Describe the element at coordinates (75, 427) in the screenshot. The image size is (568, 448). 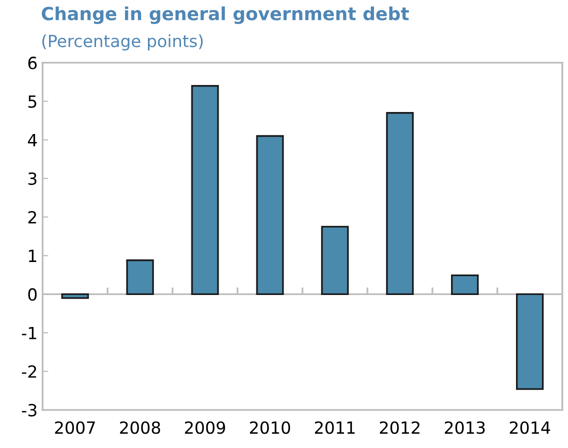
I see `x-tick-label: 2007` at that location.